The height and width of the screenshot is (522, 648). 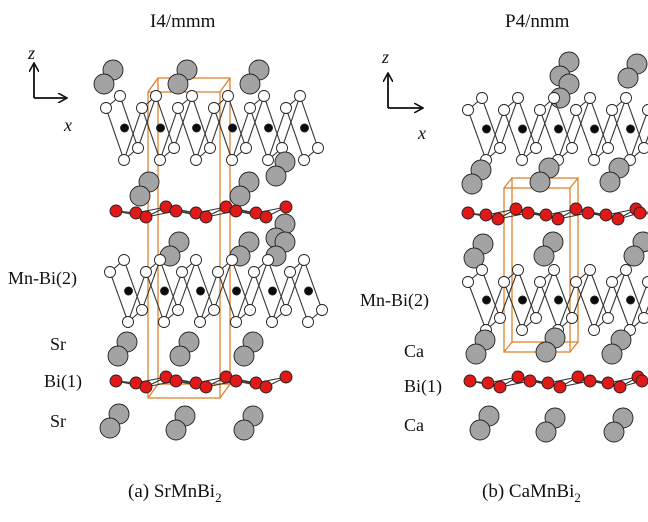 I want to click on z-axis-label-b: z, so click(x=386, y=57).